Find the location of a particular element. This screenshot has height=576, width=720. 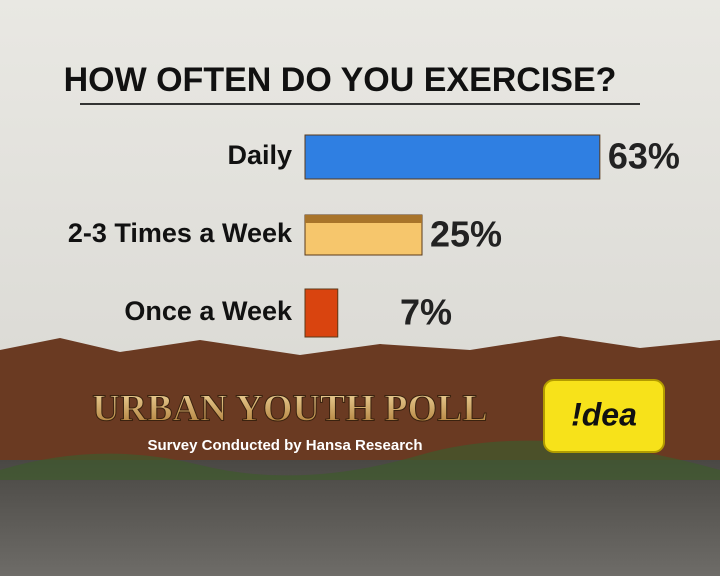

bar-top is located at coordinates (363, 219).